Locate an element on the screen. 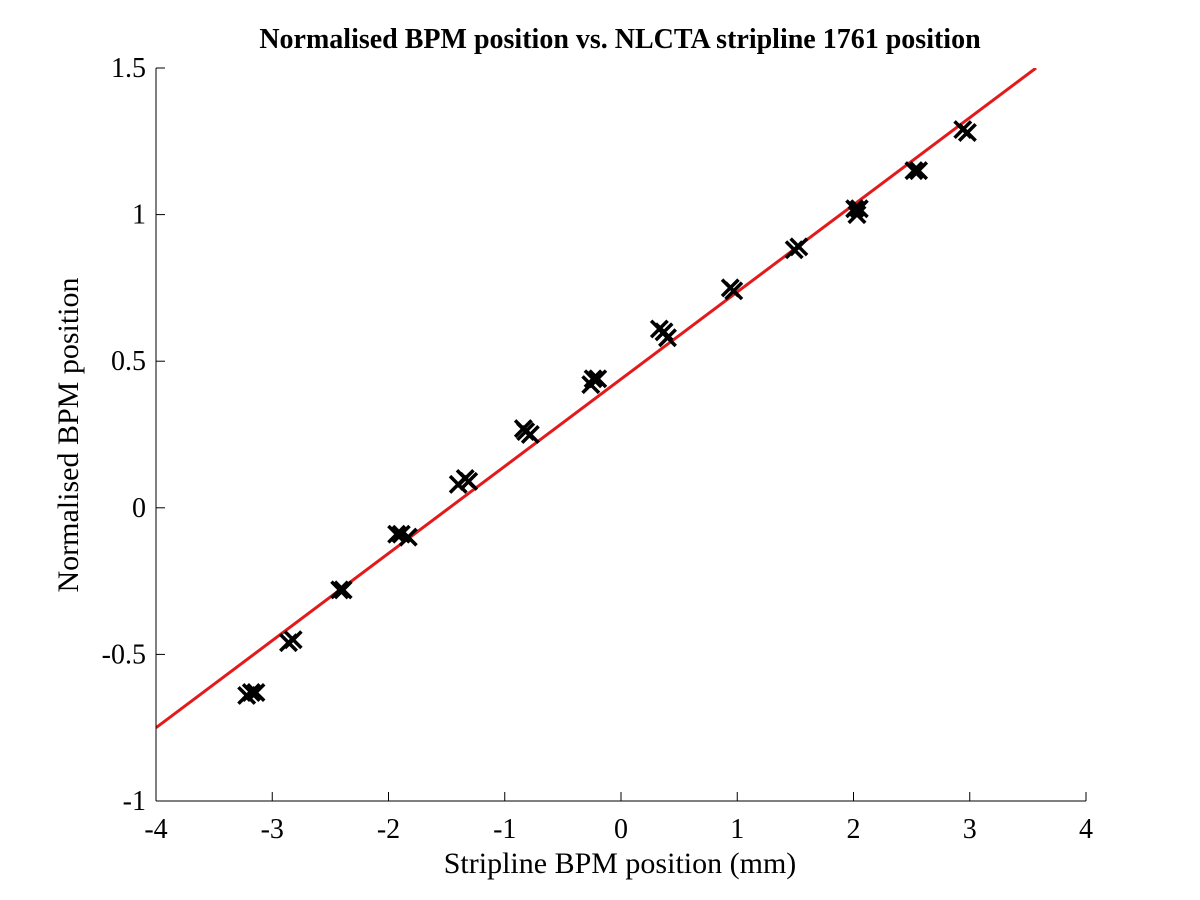 The height and width of the screenshot is (900, 1200). y-tick-label: 0 is located at coordinates (139, 508).